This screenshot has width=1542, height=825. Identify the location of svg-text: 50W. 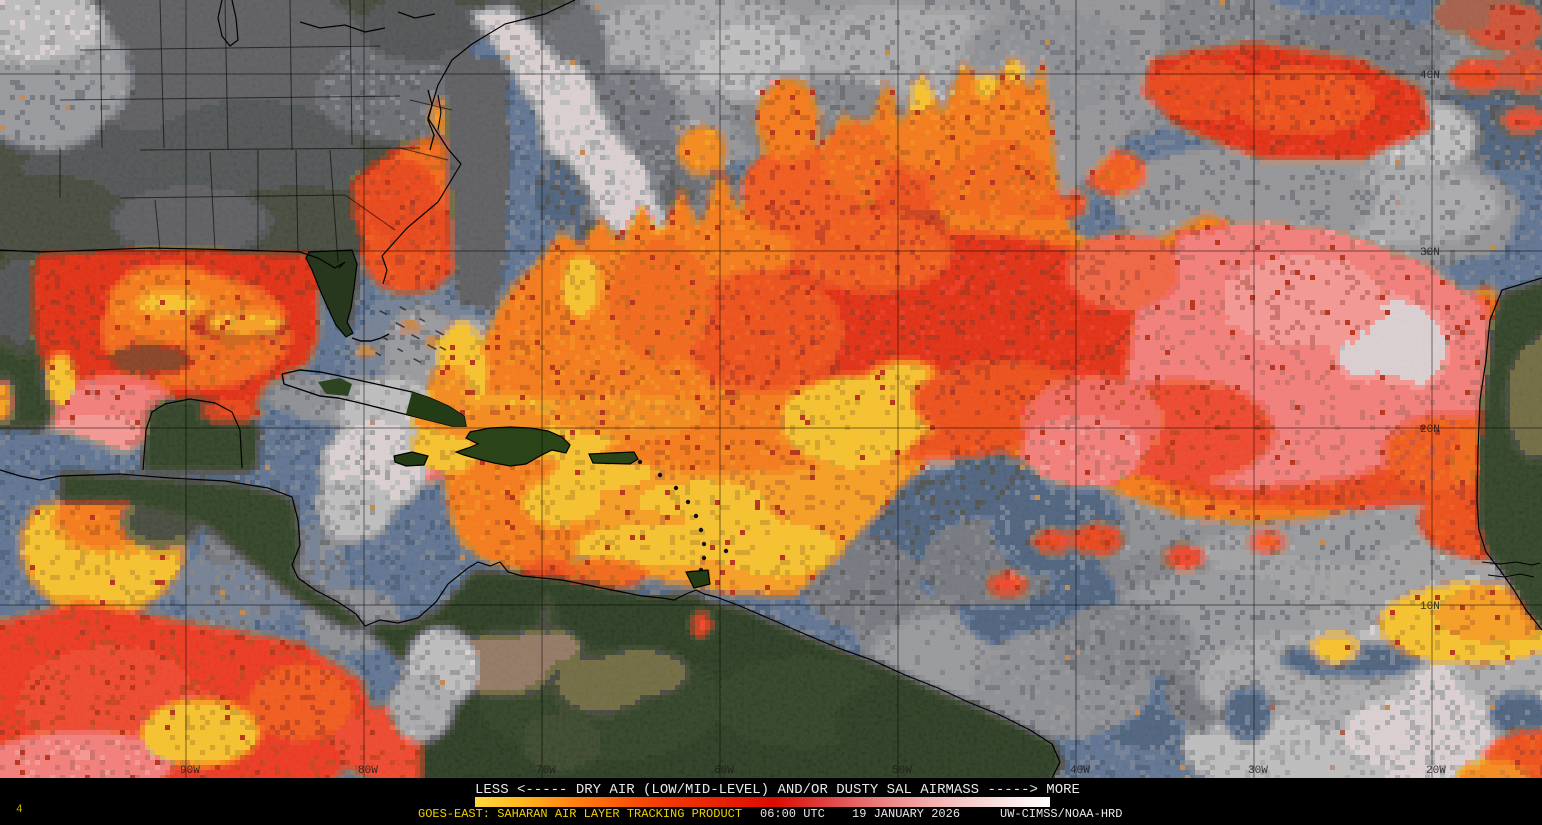
(902, 771).